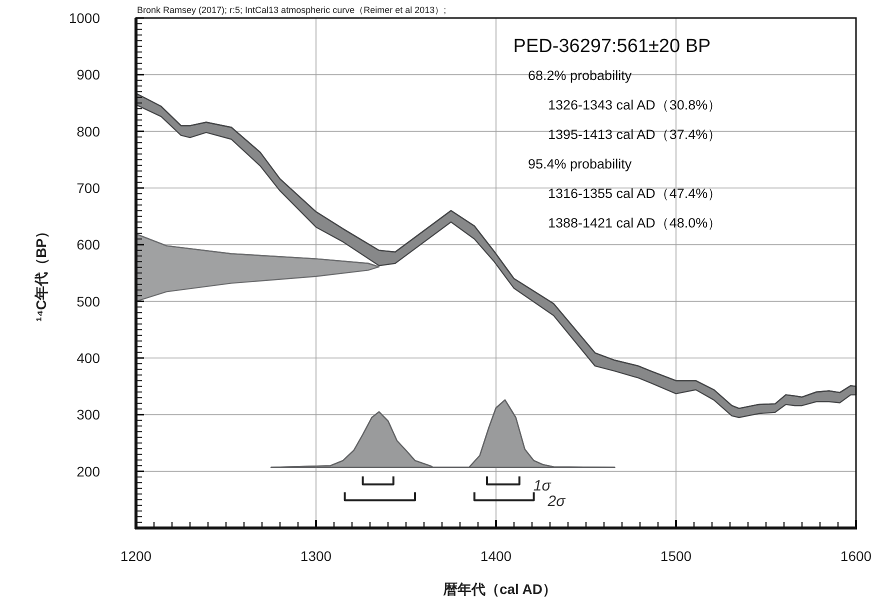  Describe the element at coordinates (856, 556) in the screenshot. I see `x-tick-label: 1600` at that location.